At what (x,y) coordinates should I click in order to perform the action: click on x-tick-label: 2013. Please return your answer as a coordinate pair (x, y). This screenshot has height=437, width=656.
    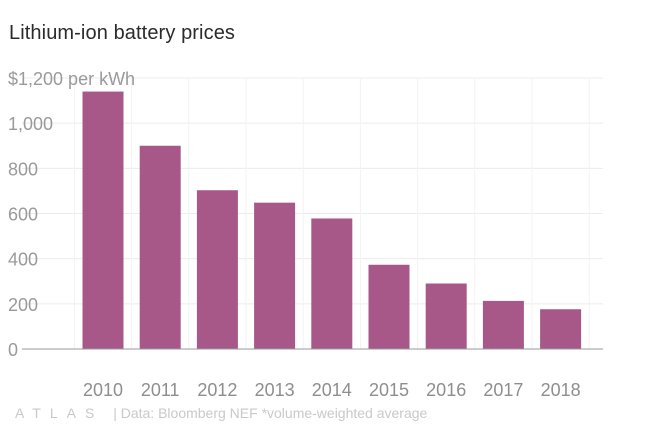
    Looking at the image, I should click on (275, 390).